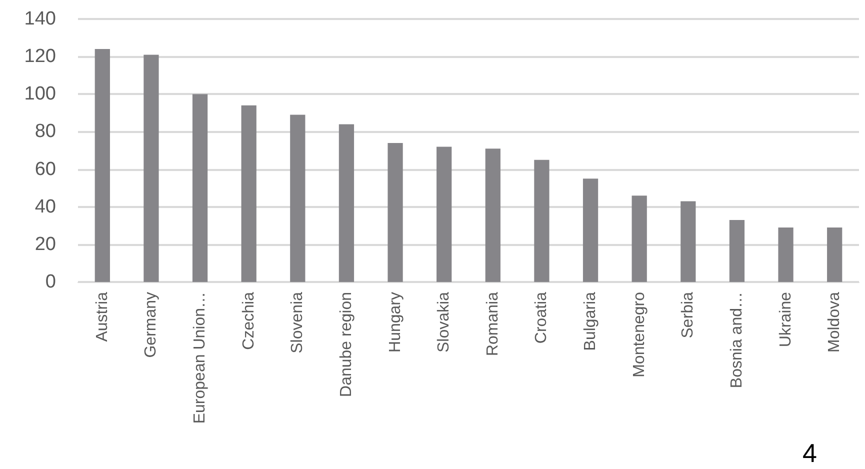 This screenshot has height=469, width=865. What do you see at coordinates (809, 453) in the screenshot?
I see `text: 4` at bounding box center [809, 453].